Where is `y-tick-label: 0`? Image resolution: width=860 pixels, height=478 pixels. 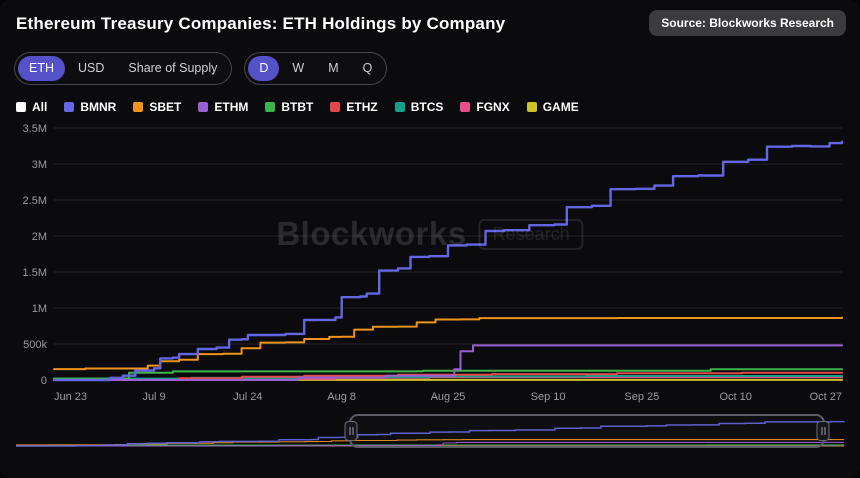 y-tick-label: 0 is located at coordinates (44, 381).